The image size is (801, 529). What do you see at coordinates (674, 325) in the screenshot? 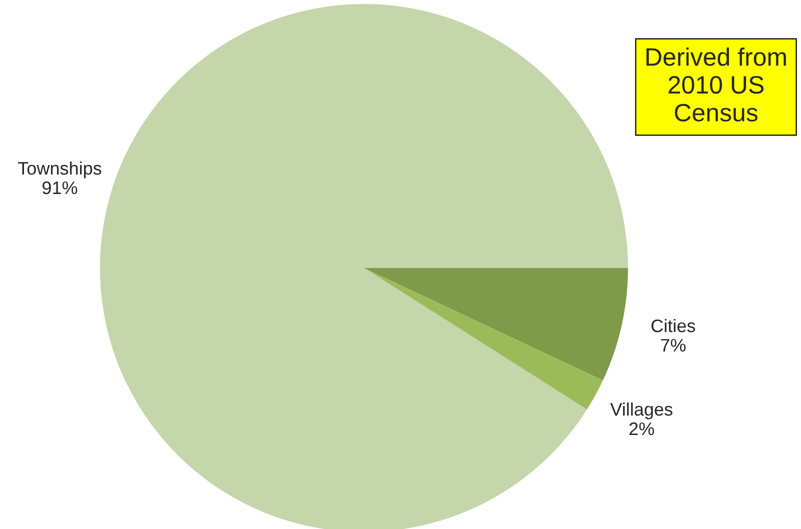
I see `slice-label: Cities` at bounding box center [674, 325].